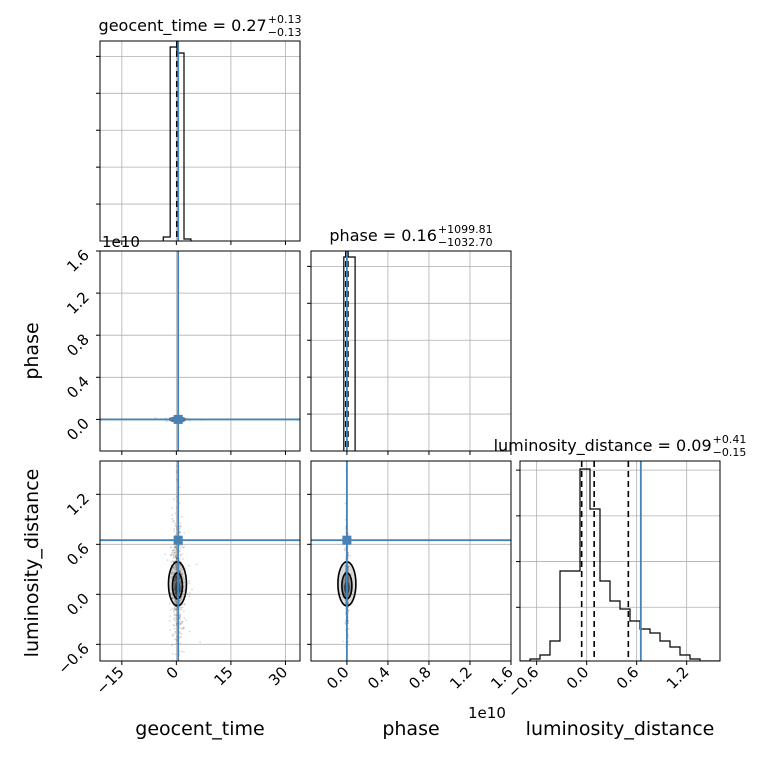 This screenshot has width=760, height=760. Describe the element at coordinates (32, 563) in the screenshot. I see `y-axis-label-luminosity-distance: luminosity_distance` at that location.